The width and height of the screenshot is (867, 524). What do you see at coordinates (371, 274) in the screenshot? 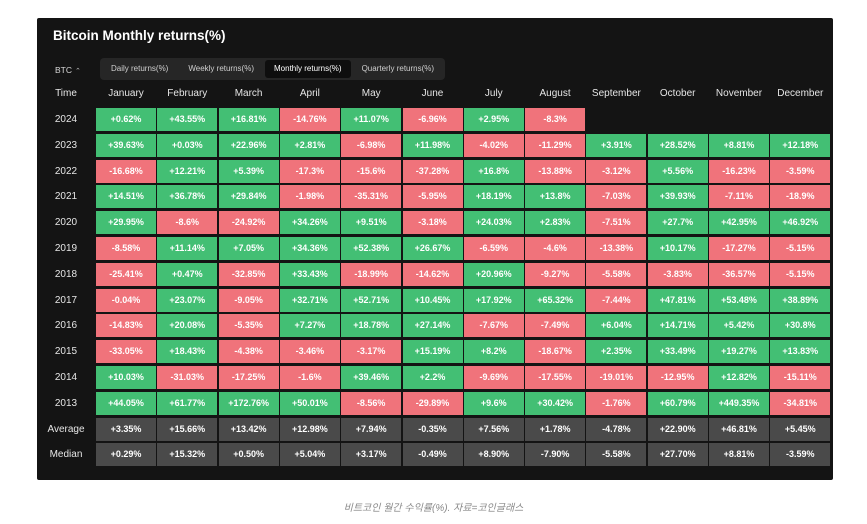
I see `return-cell: -18.99%` at bounding box center [371, 274].